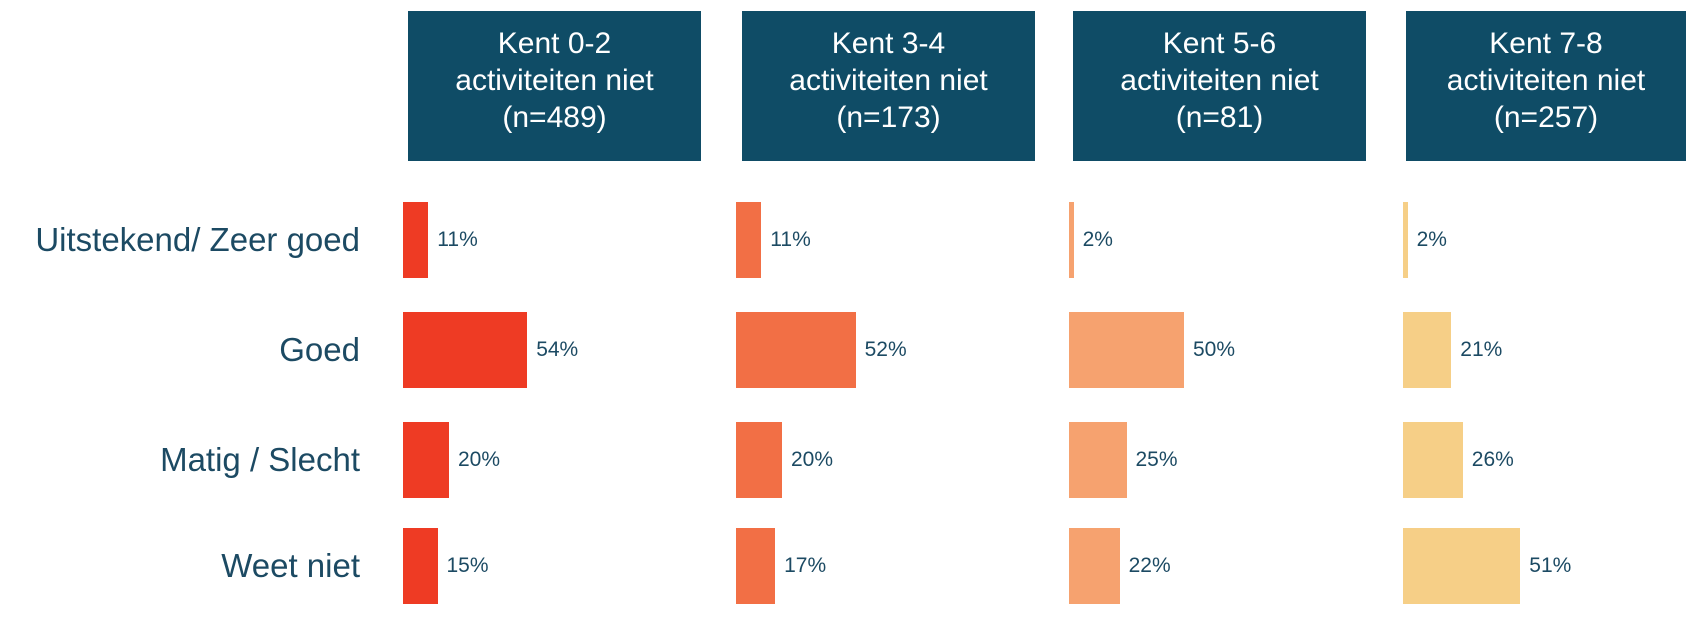 The width and height of the screenshot is (1686, 620). What do you see at coordinates (467, 565) in the screenshot?
I see `value-label: 15%` at bounding box center [467, 565].